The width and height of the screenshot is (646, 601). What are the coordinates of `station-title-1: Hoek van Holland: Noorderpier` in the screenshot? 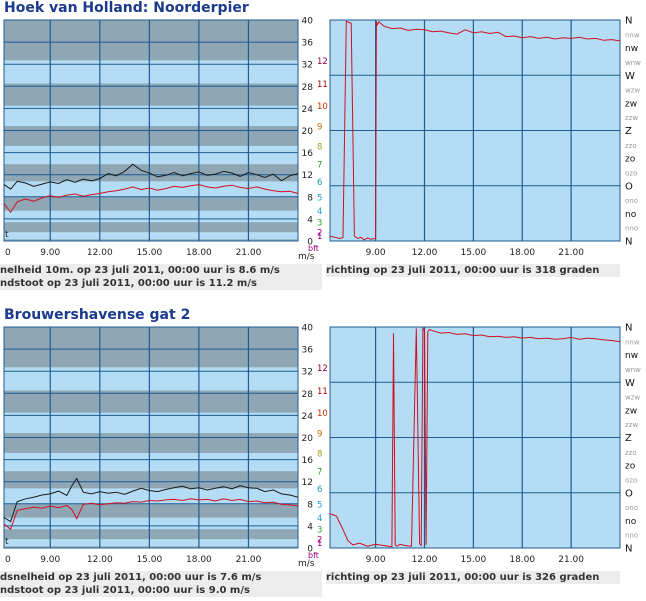 It's located at (126, 8).